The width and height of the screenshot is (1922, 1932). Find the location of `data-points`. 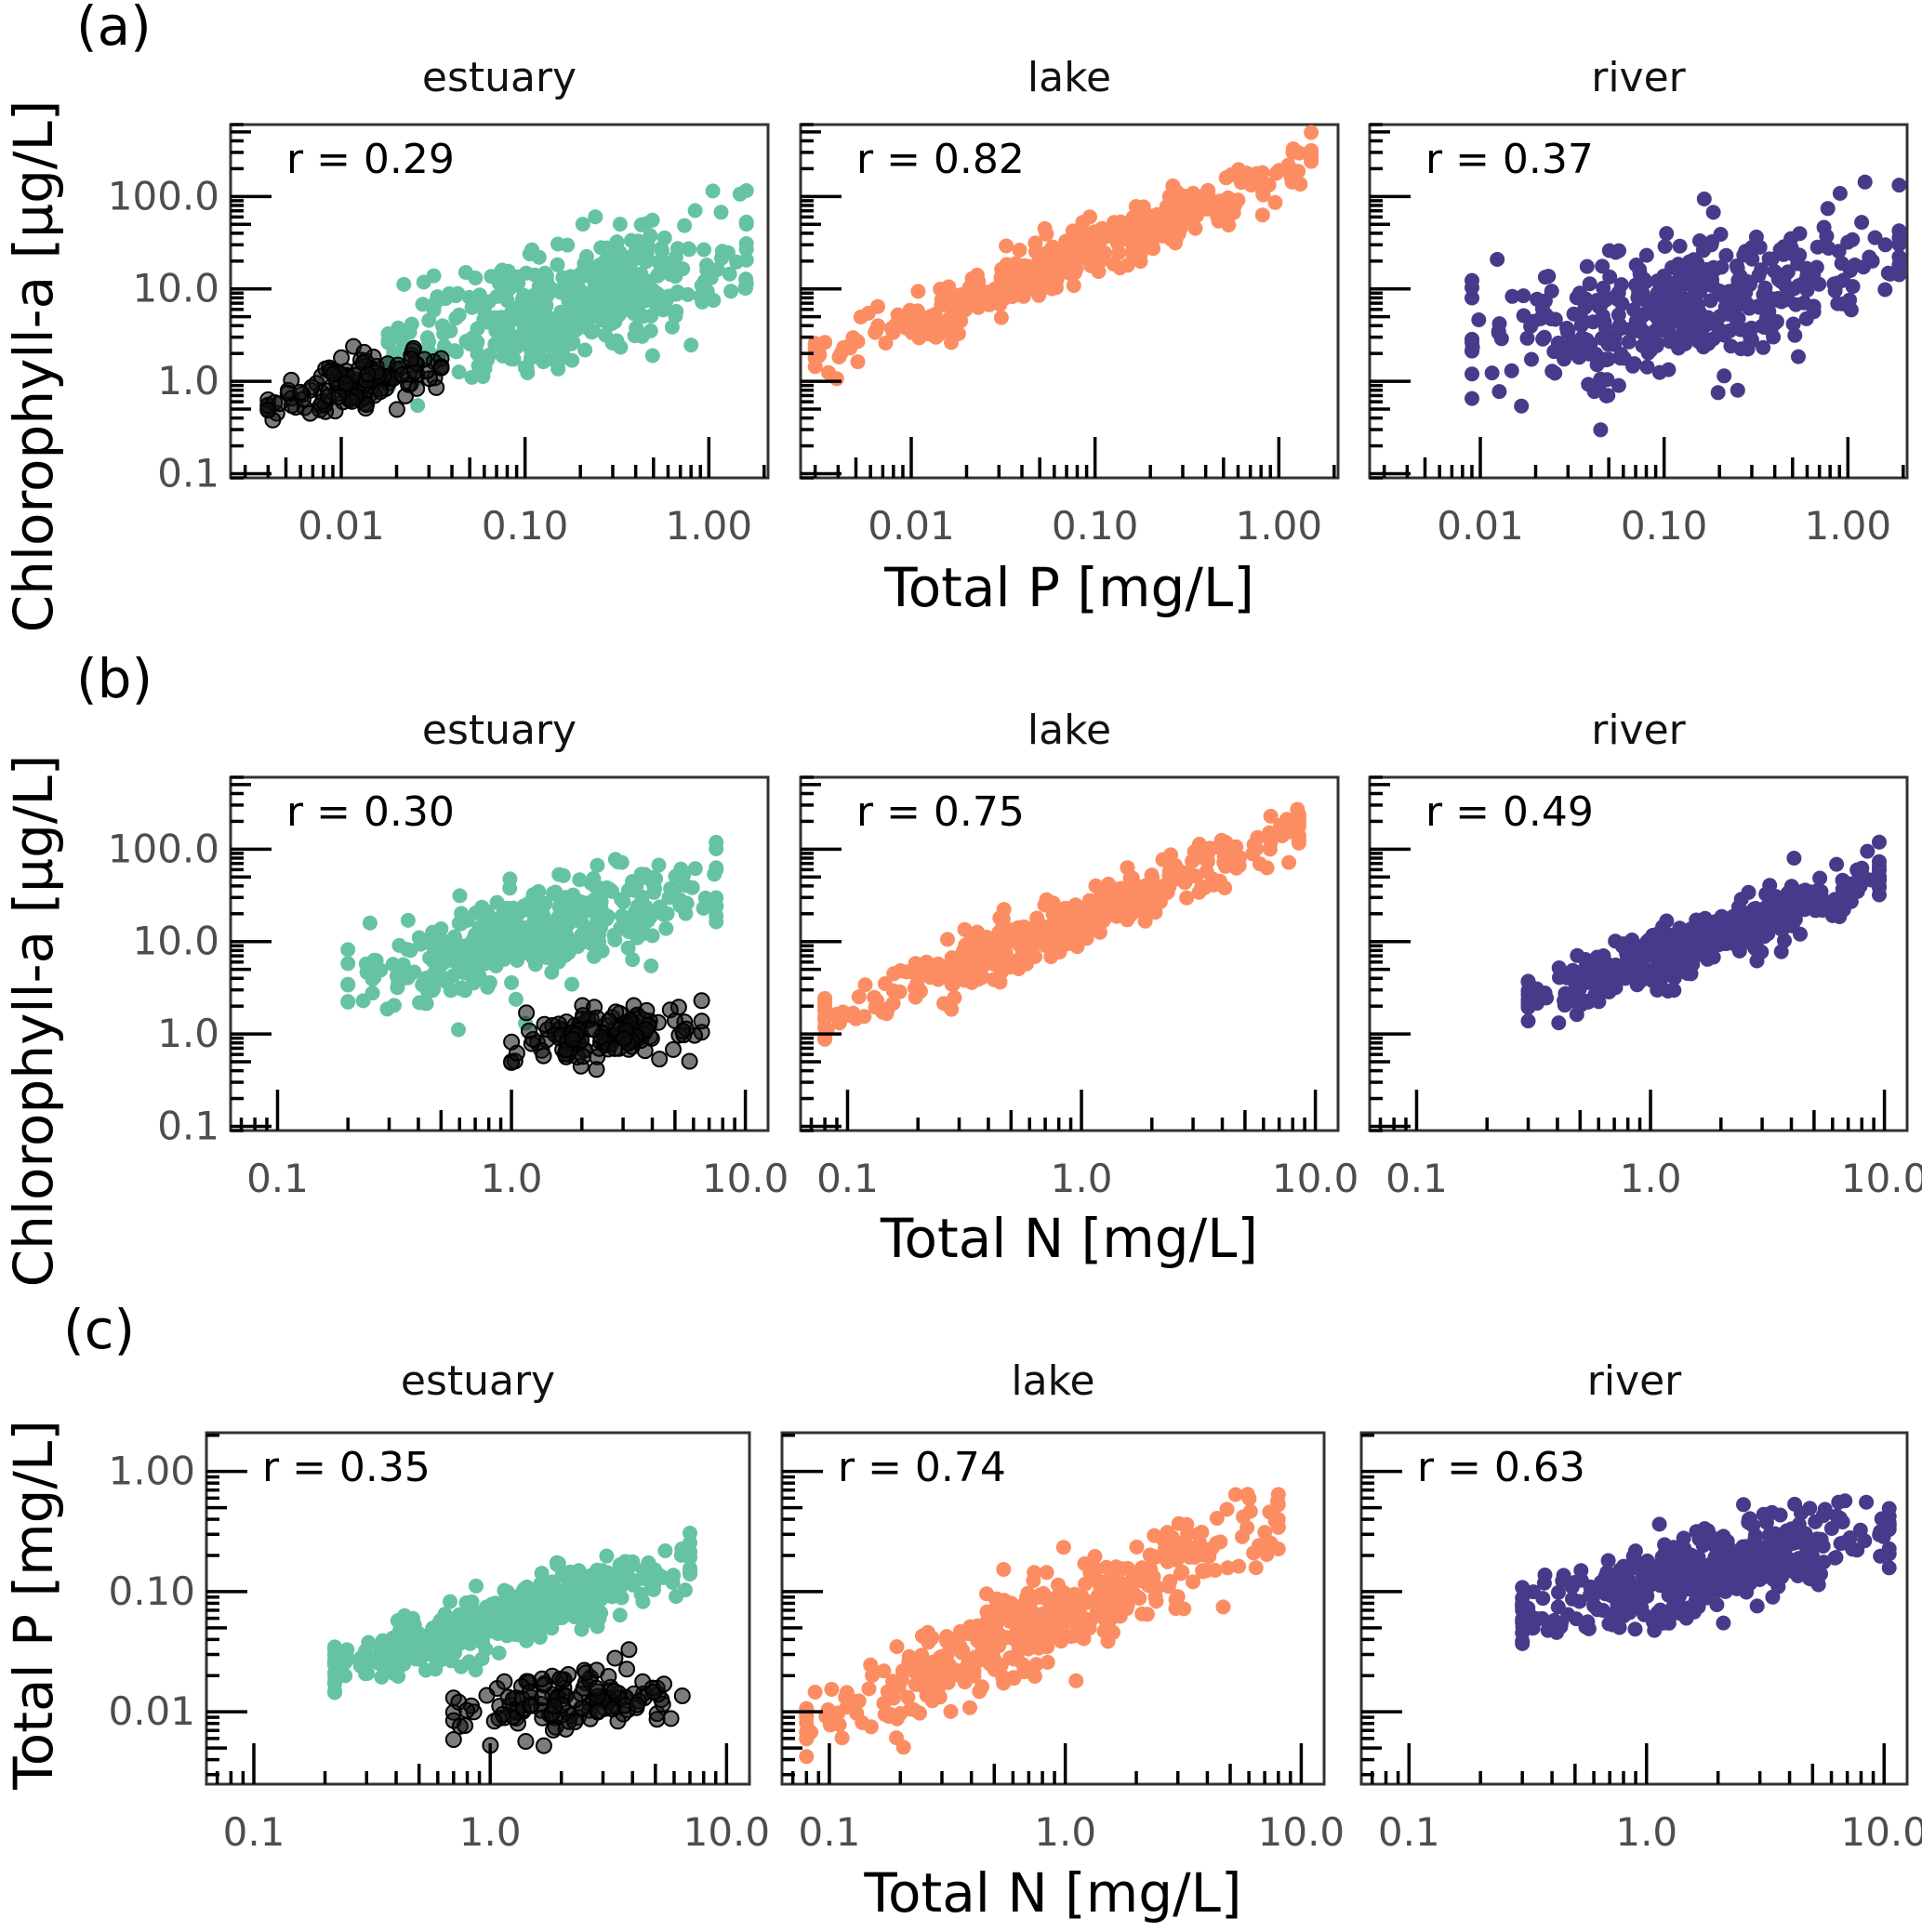

data-points is located at coordinates (1706, 1572).